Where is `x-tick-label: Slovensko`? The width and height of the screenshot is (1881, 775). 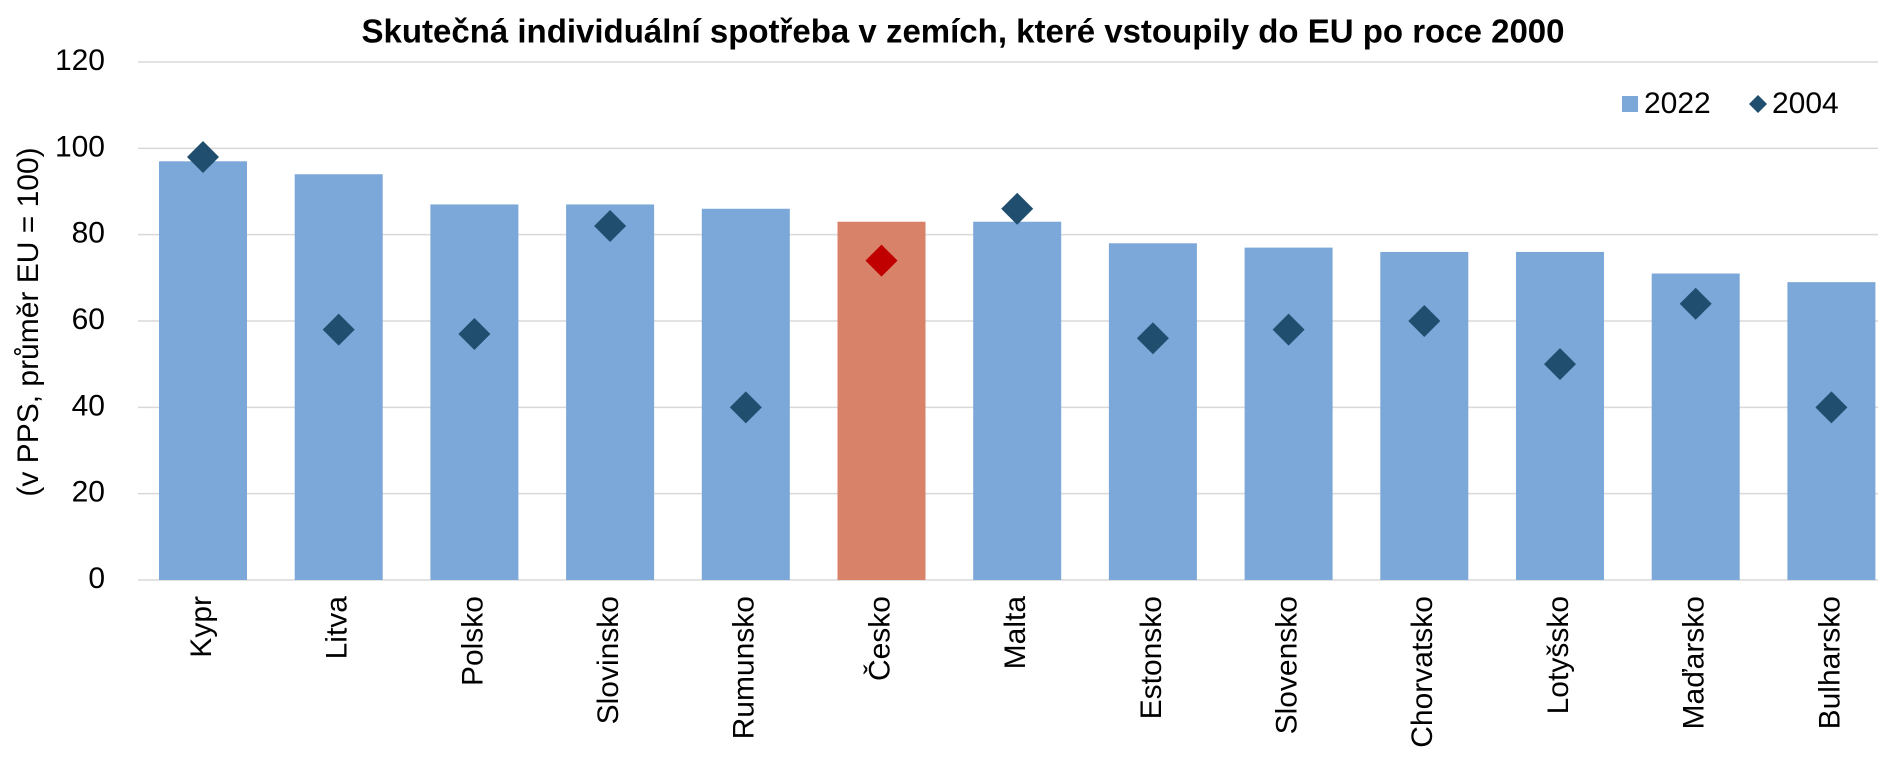
x-tick-label: Slovensko is located at coordinates (1287, 665).